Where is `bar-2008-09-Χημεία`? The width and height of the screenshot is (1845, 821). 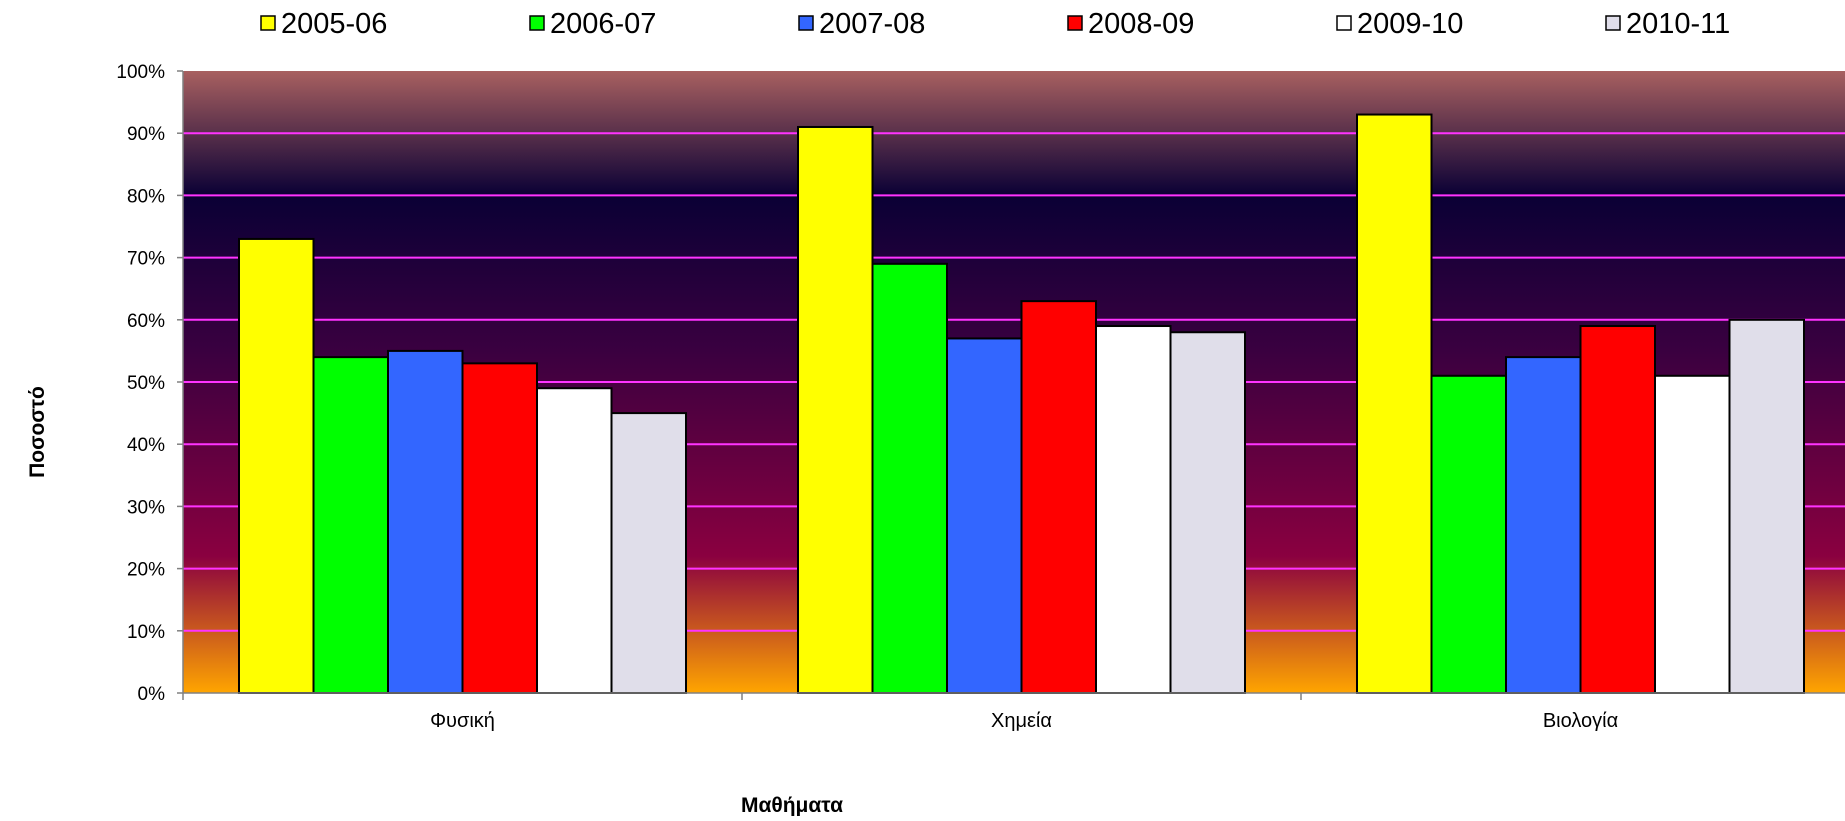
bar-2008-09-Χημεία is located at coordinates (1058, 497).